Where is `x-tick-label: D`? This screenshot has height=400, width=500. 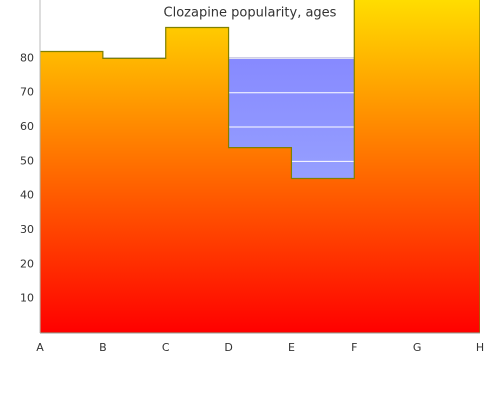
x-tick-label: D is located at coordinates (228, 347).